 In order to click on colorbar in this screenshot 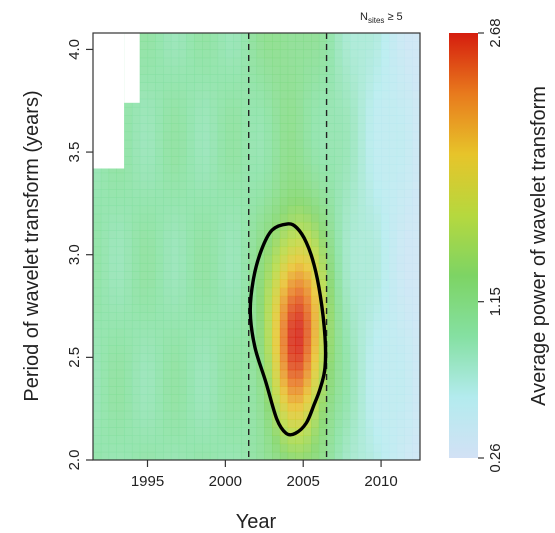, I will do `click(463, 245)`.